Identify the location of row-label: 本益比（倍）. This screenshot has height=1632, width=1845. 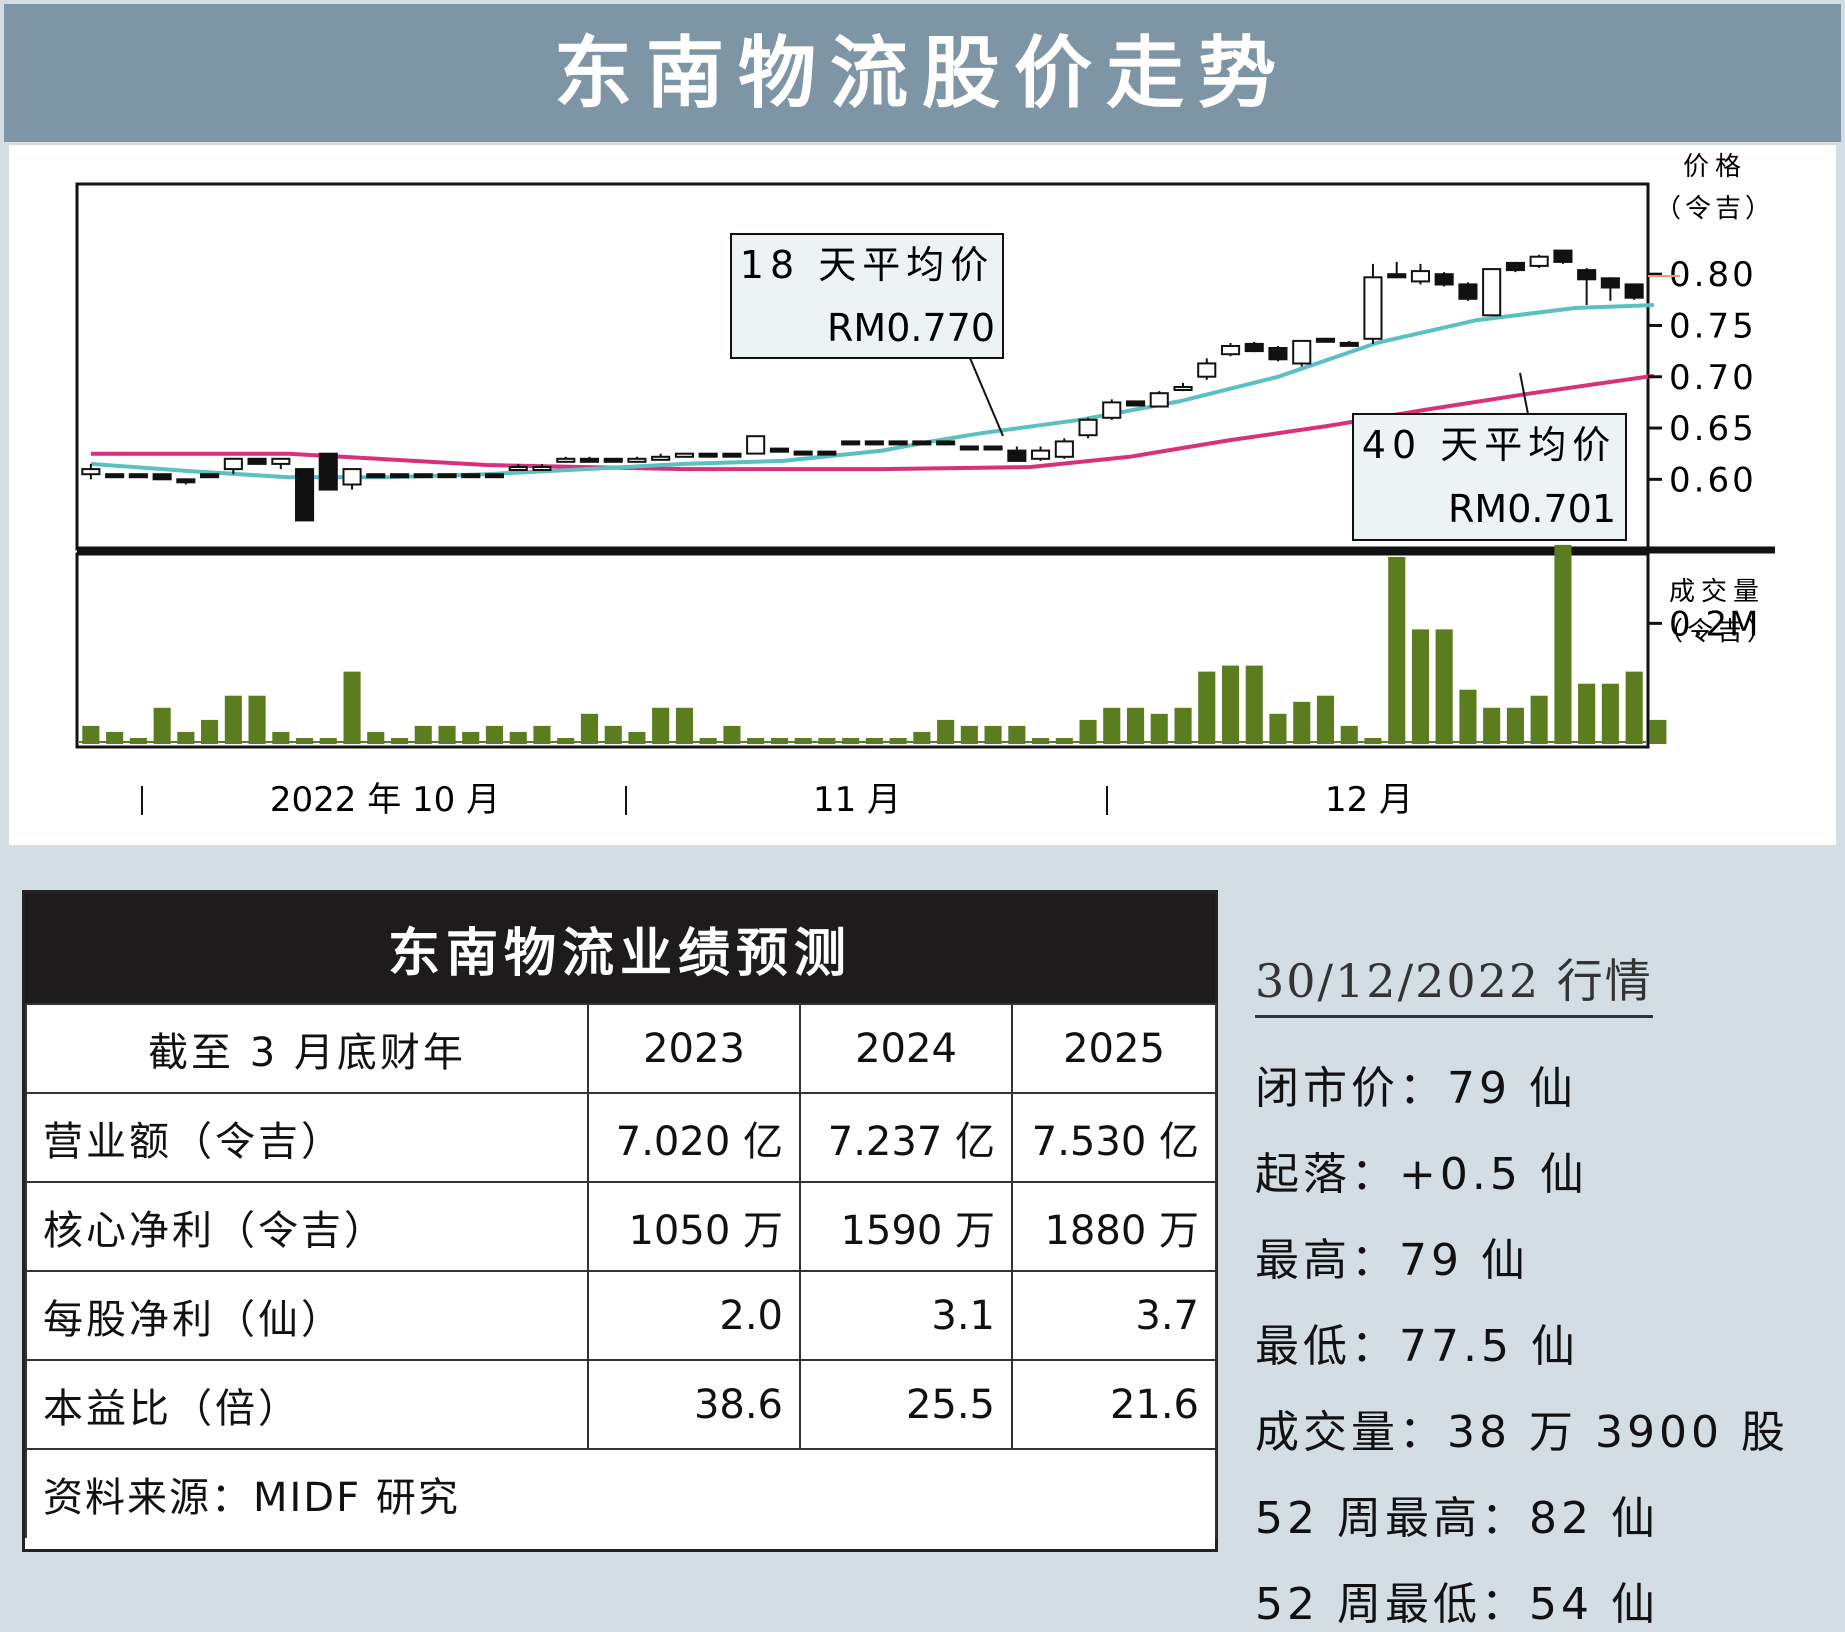
(307, 1404).